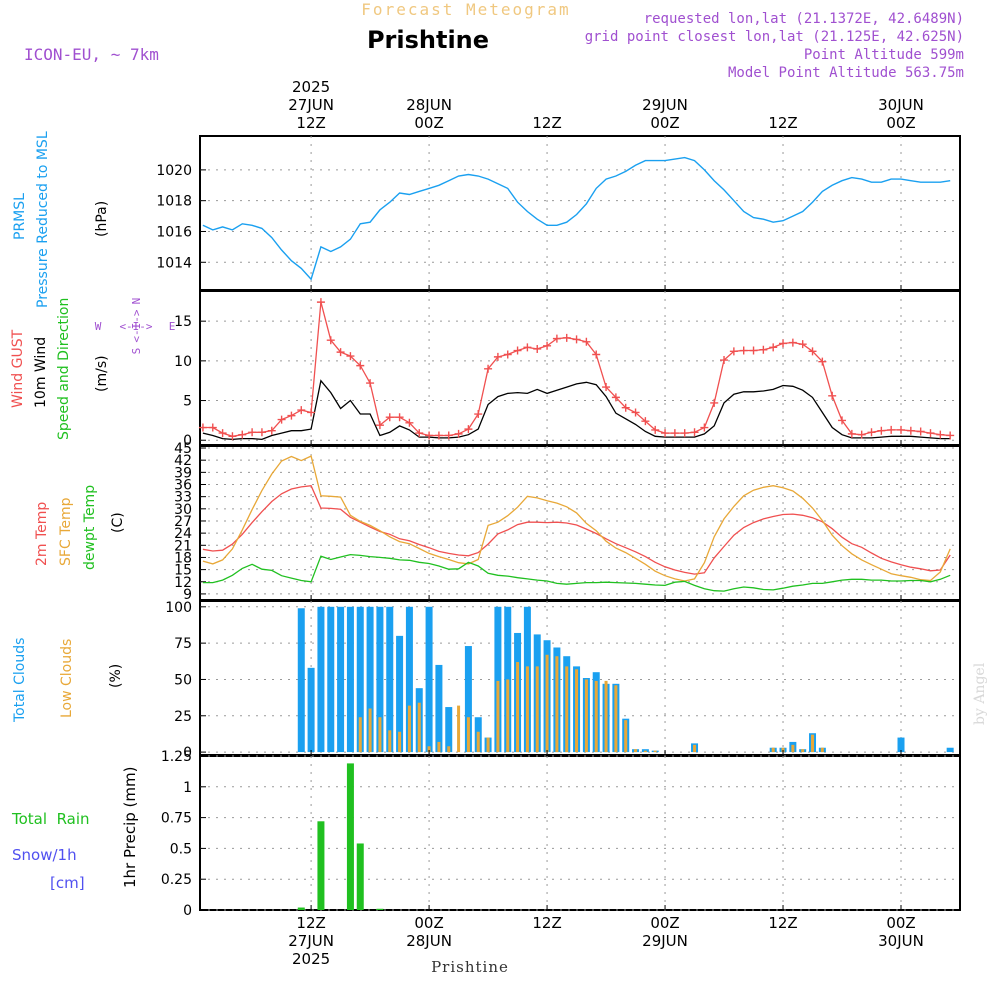 Image resolution: width=1000 pixels, height=1000 pixels. Describe the element at coordinates (42, 534) in the screenshot. I see `temp-2m-label: 2m Temp` at that location.